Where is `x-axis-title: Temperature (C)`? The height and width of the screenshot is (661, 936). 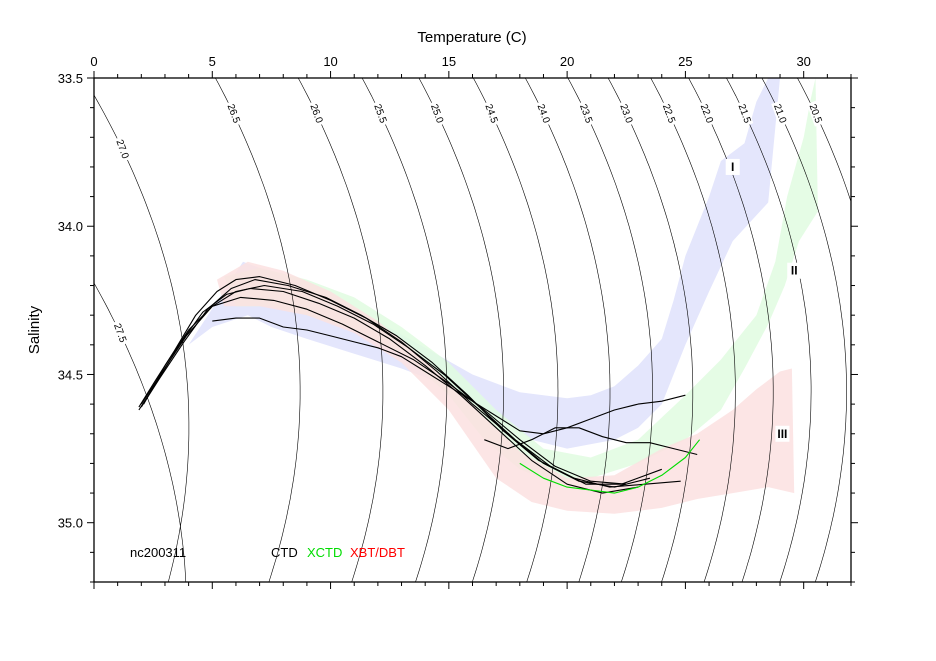
x-axis-title: Temperature (C) is located at coordinates (471, 37).